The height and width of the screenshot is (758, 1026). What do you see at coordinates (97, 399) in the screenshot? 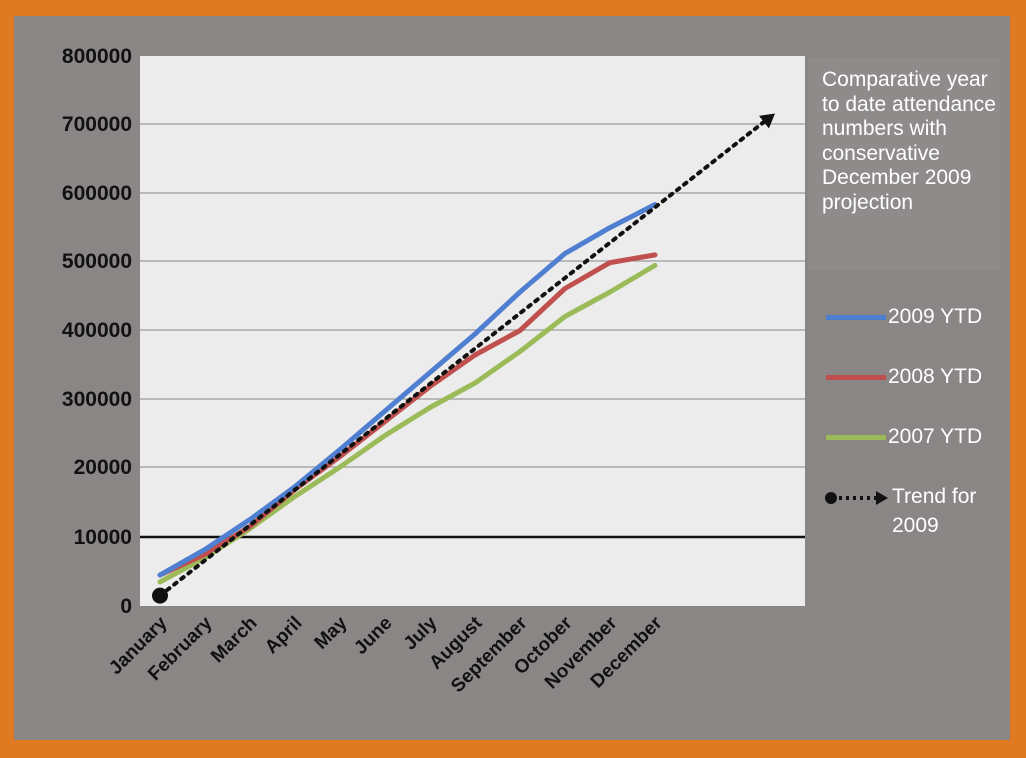
I see `y-tick-label: 300000` at bounding box center [97, 399].